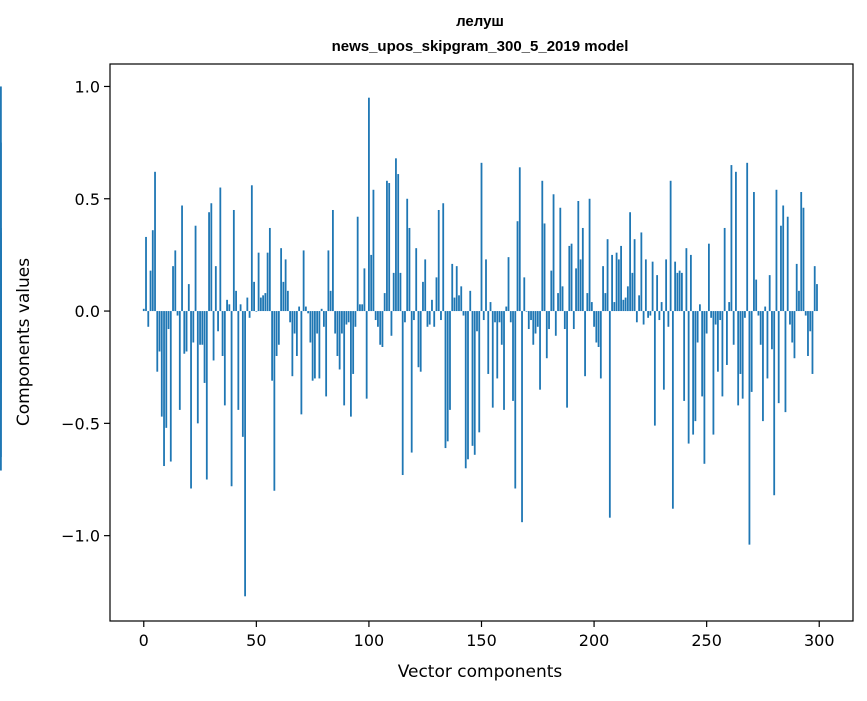  What do you see at coordinates (80, 536) in the screenshot?
I see `y-tick-label: −1.0` at bounding box center [80, 536].